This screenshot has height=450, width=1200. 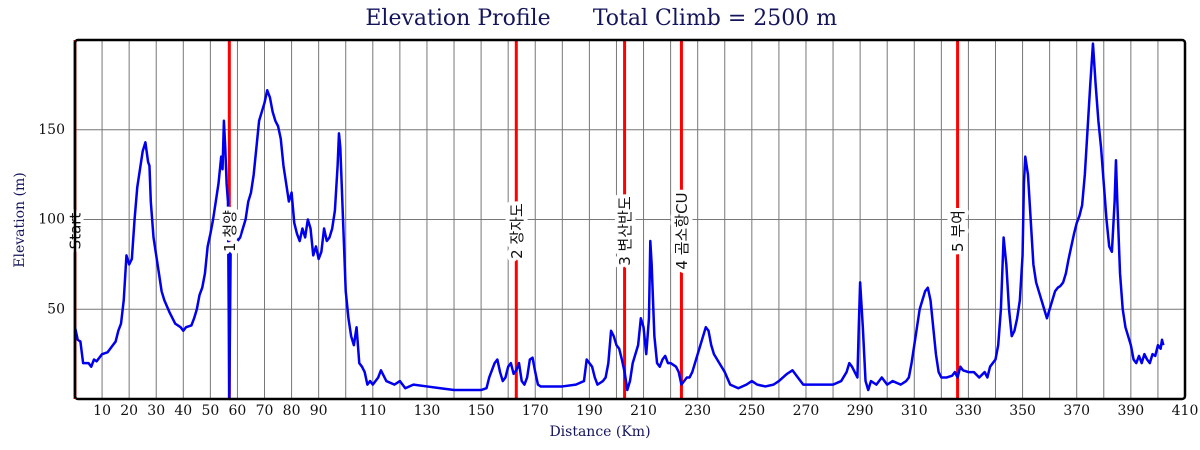 What do you see at coordinates (265, 411) in the screenshot?
I see `x-tick-label: 70` at bounding box center [265, 411].